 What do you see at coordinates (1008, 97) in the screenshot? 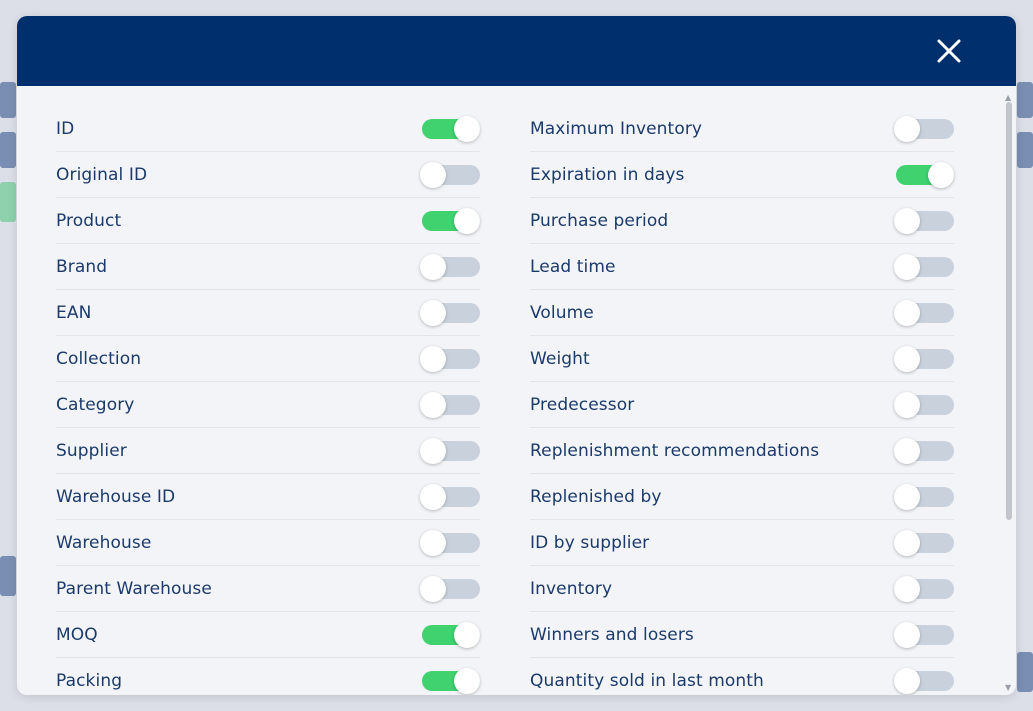
I see `scroll-up-icon: ▲` at bounding box center [1008, 97].